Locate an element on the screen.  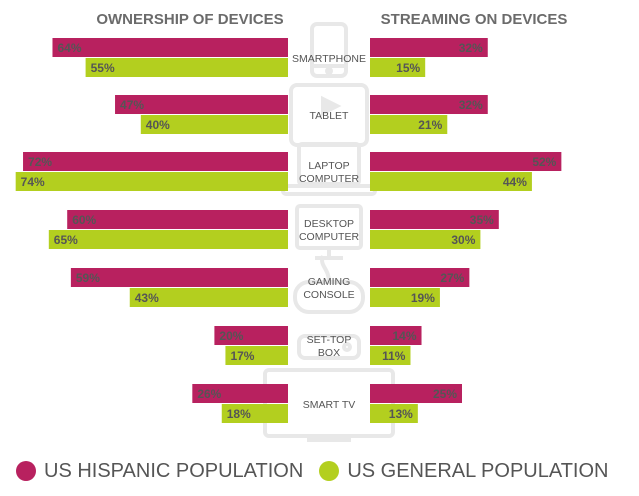
category-label: GAMING is located at coordinates (329, 282).